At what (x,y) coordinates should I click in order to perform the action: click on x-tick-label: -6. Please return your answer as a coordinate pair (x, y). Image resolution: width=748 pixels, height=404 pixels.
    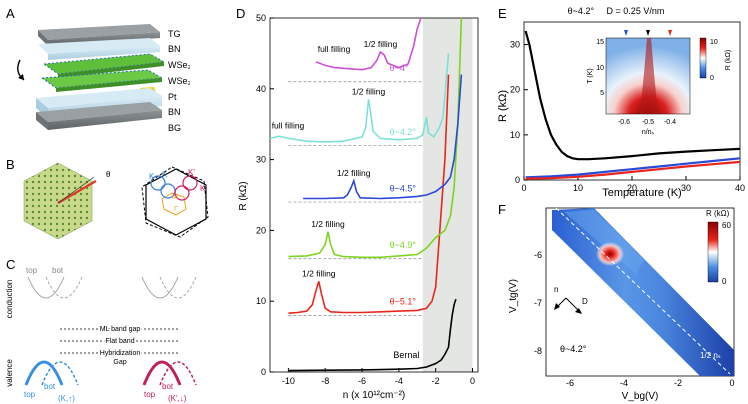
    Looking at the image, I should click on (362, 381).